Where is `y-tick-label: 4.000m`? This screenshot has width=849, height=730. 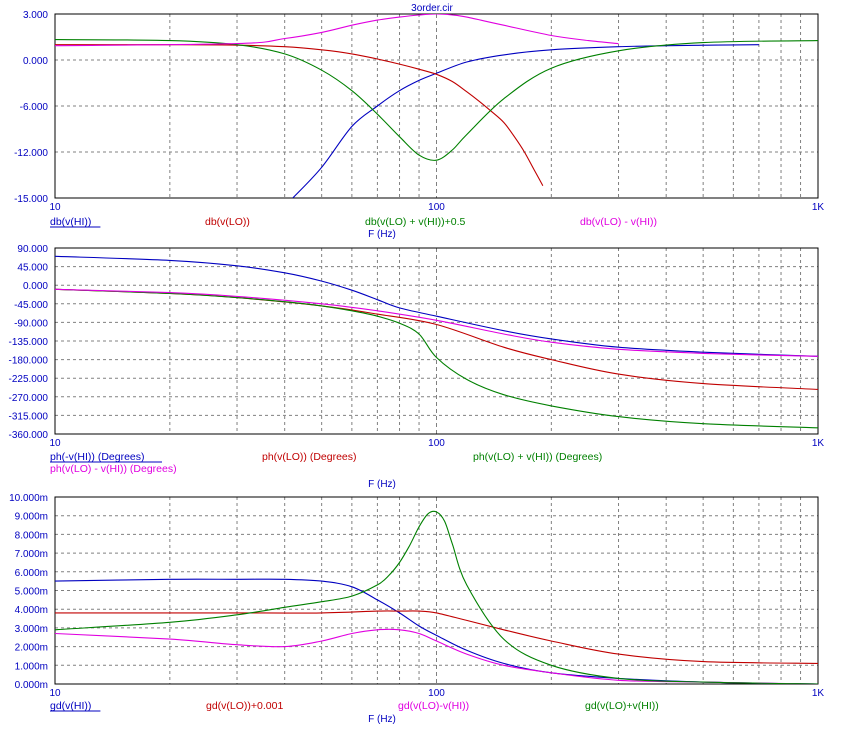 y-tick-label: 4.000m is located at coordinates (31, 610).